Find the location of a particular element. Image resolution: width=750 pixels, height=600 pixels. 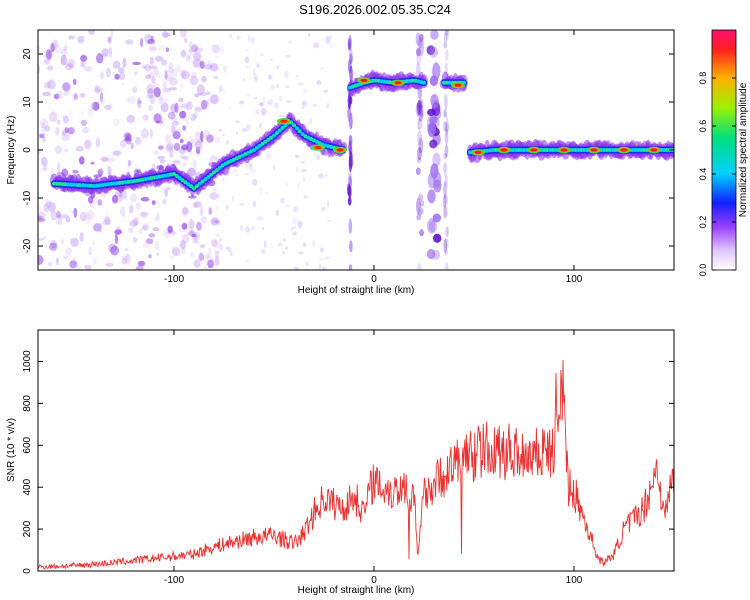

y-tick-label: -10 is located at coordinates (27, 197).